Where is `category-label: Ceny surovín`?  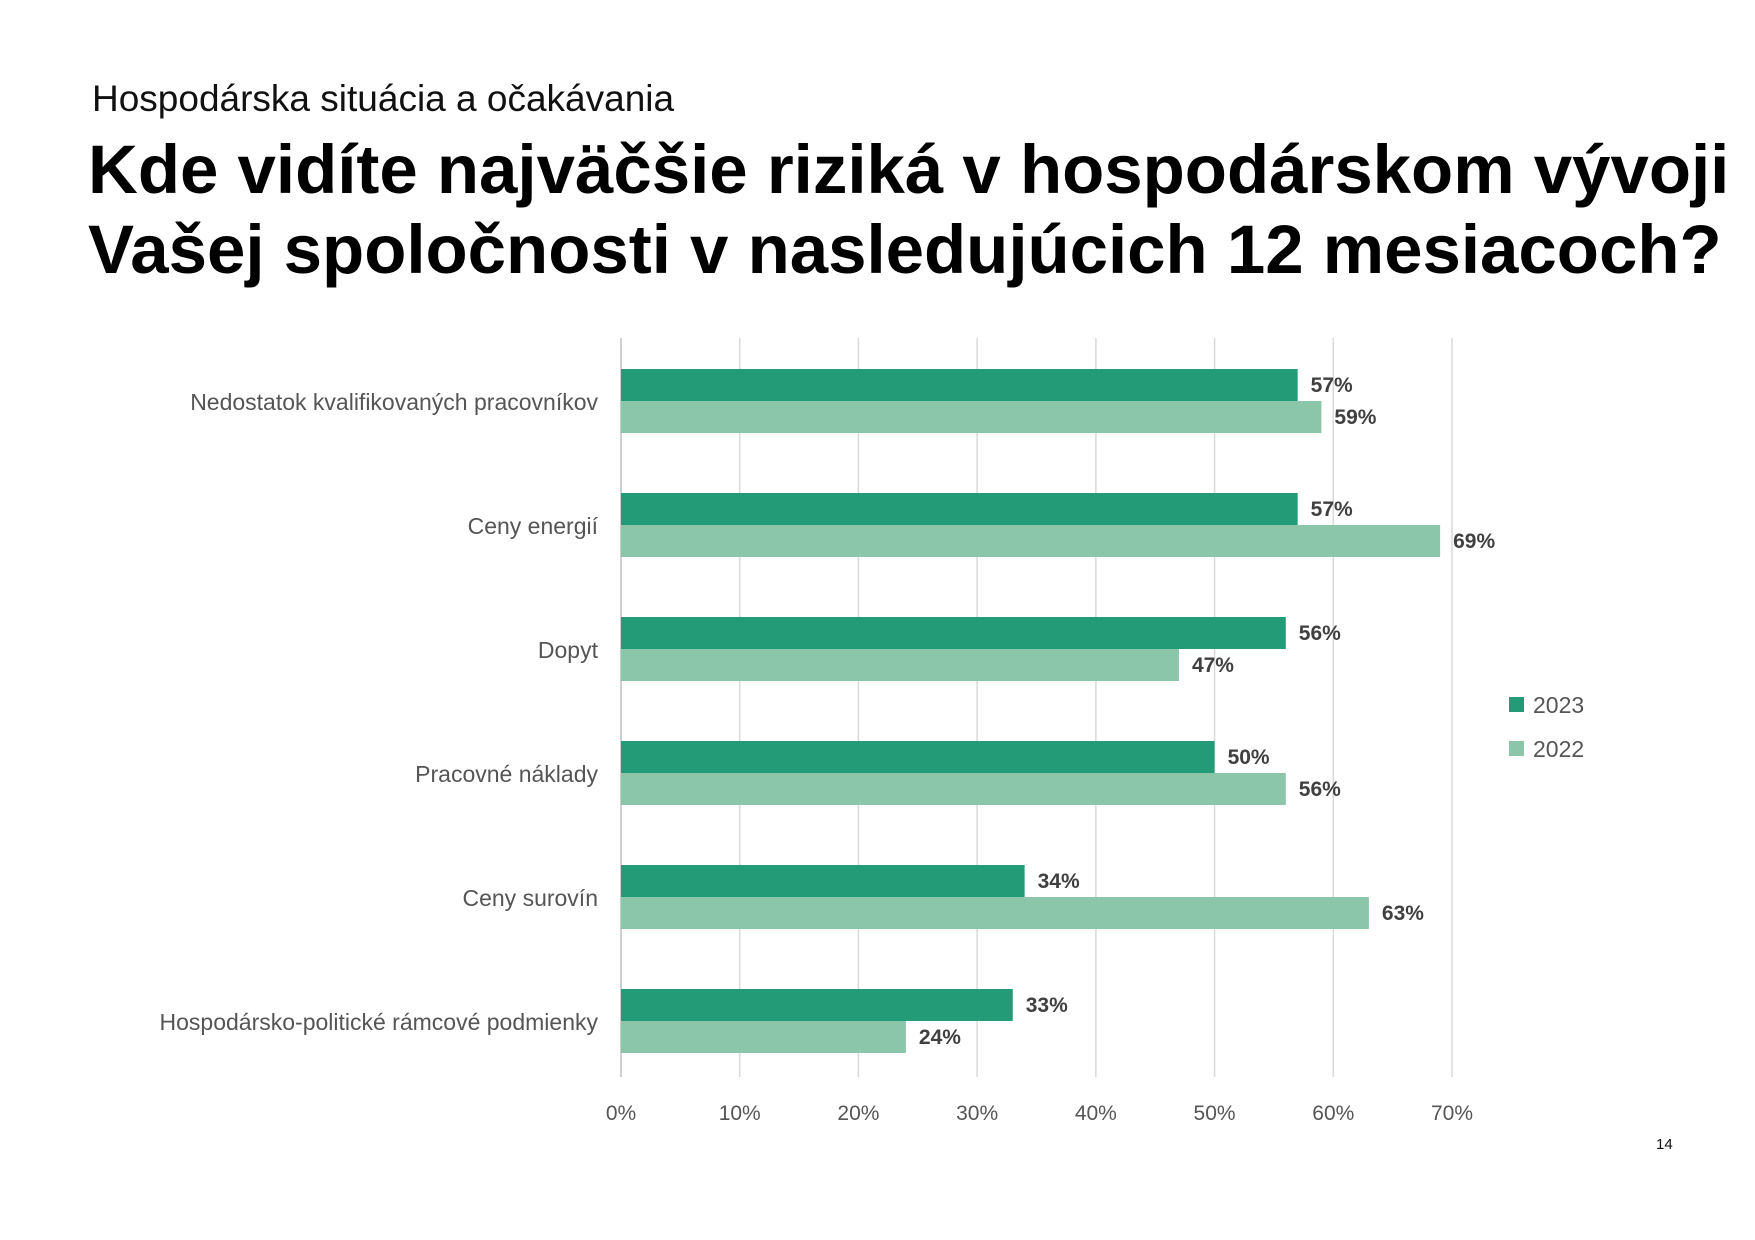 category-label: Ceny surovín is located at coordinates (530, 898).